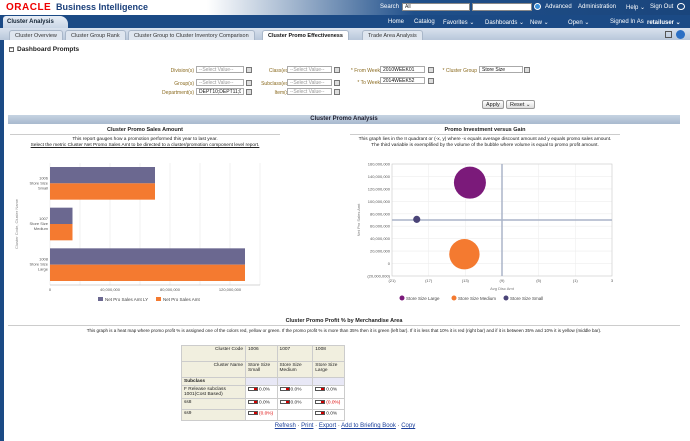 This screenshot has height=441, width=690. What do you see at coordinates (309, 91) in the screenshot?
I see `item-select` at bounding box center [309, 91].